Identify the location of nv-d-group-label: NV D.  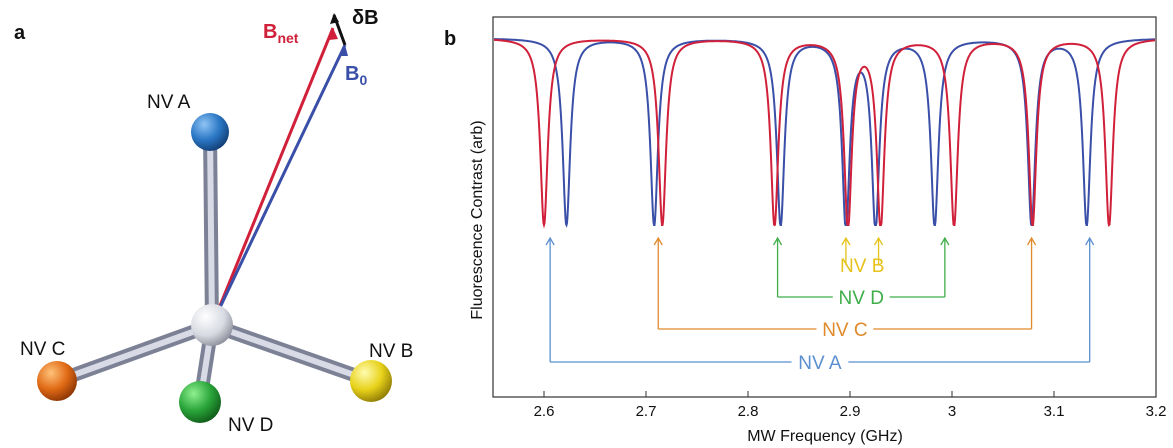
(861, 298).